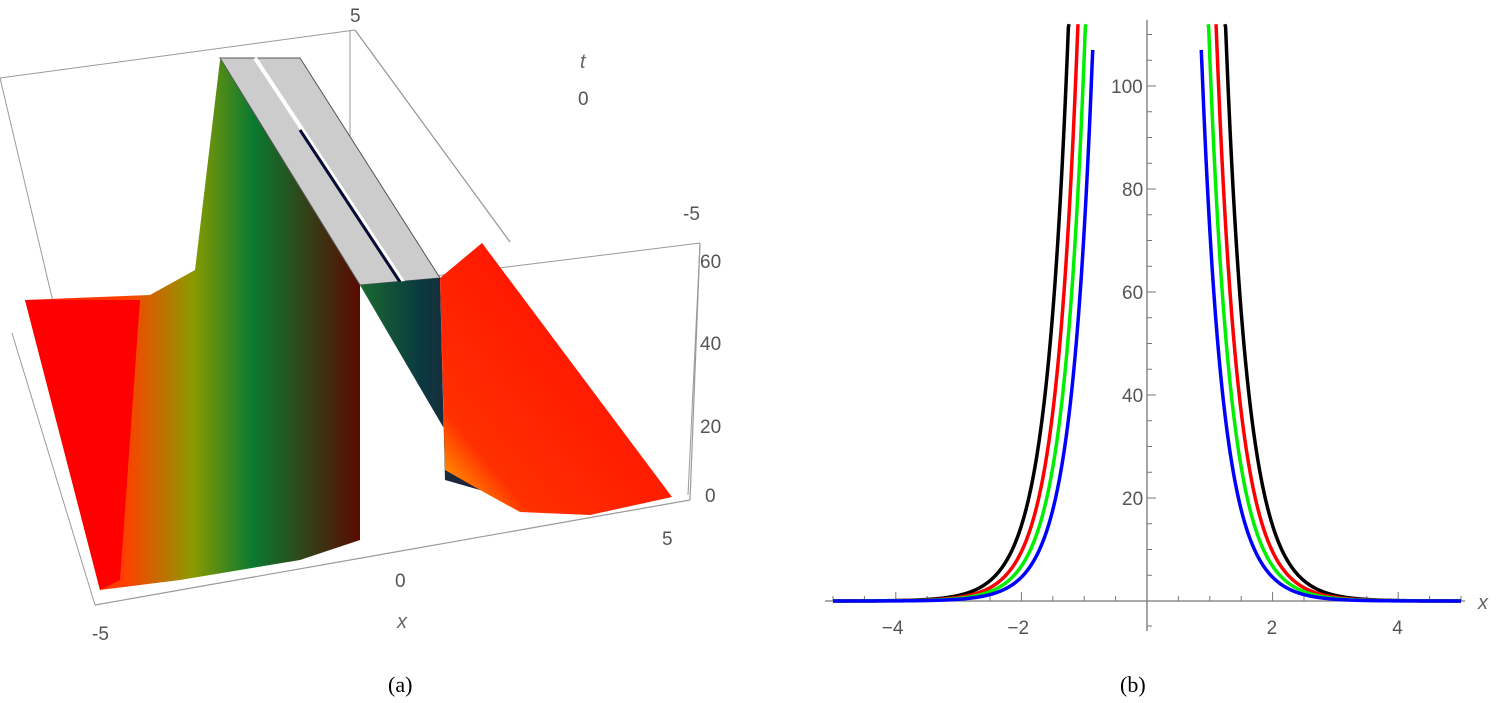  What do you see at coordinates (82, 445) in the screenshot?
I see `surface-base-left-red` at bounding box center [82, 445].